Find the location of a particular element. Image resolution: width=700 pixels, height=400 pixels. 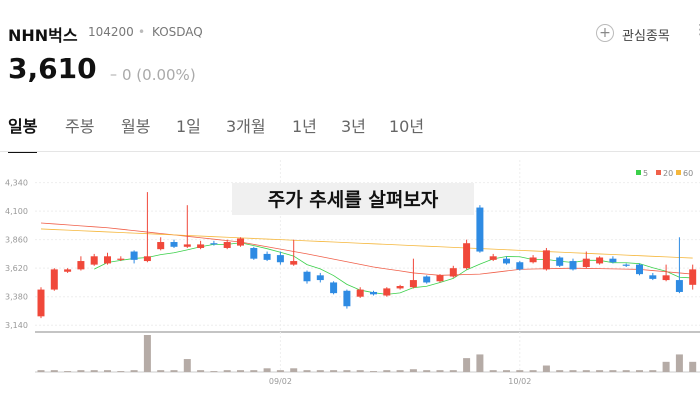

menu: ⋮ is located at coordinates (696, 30).